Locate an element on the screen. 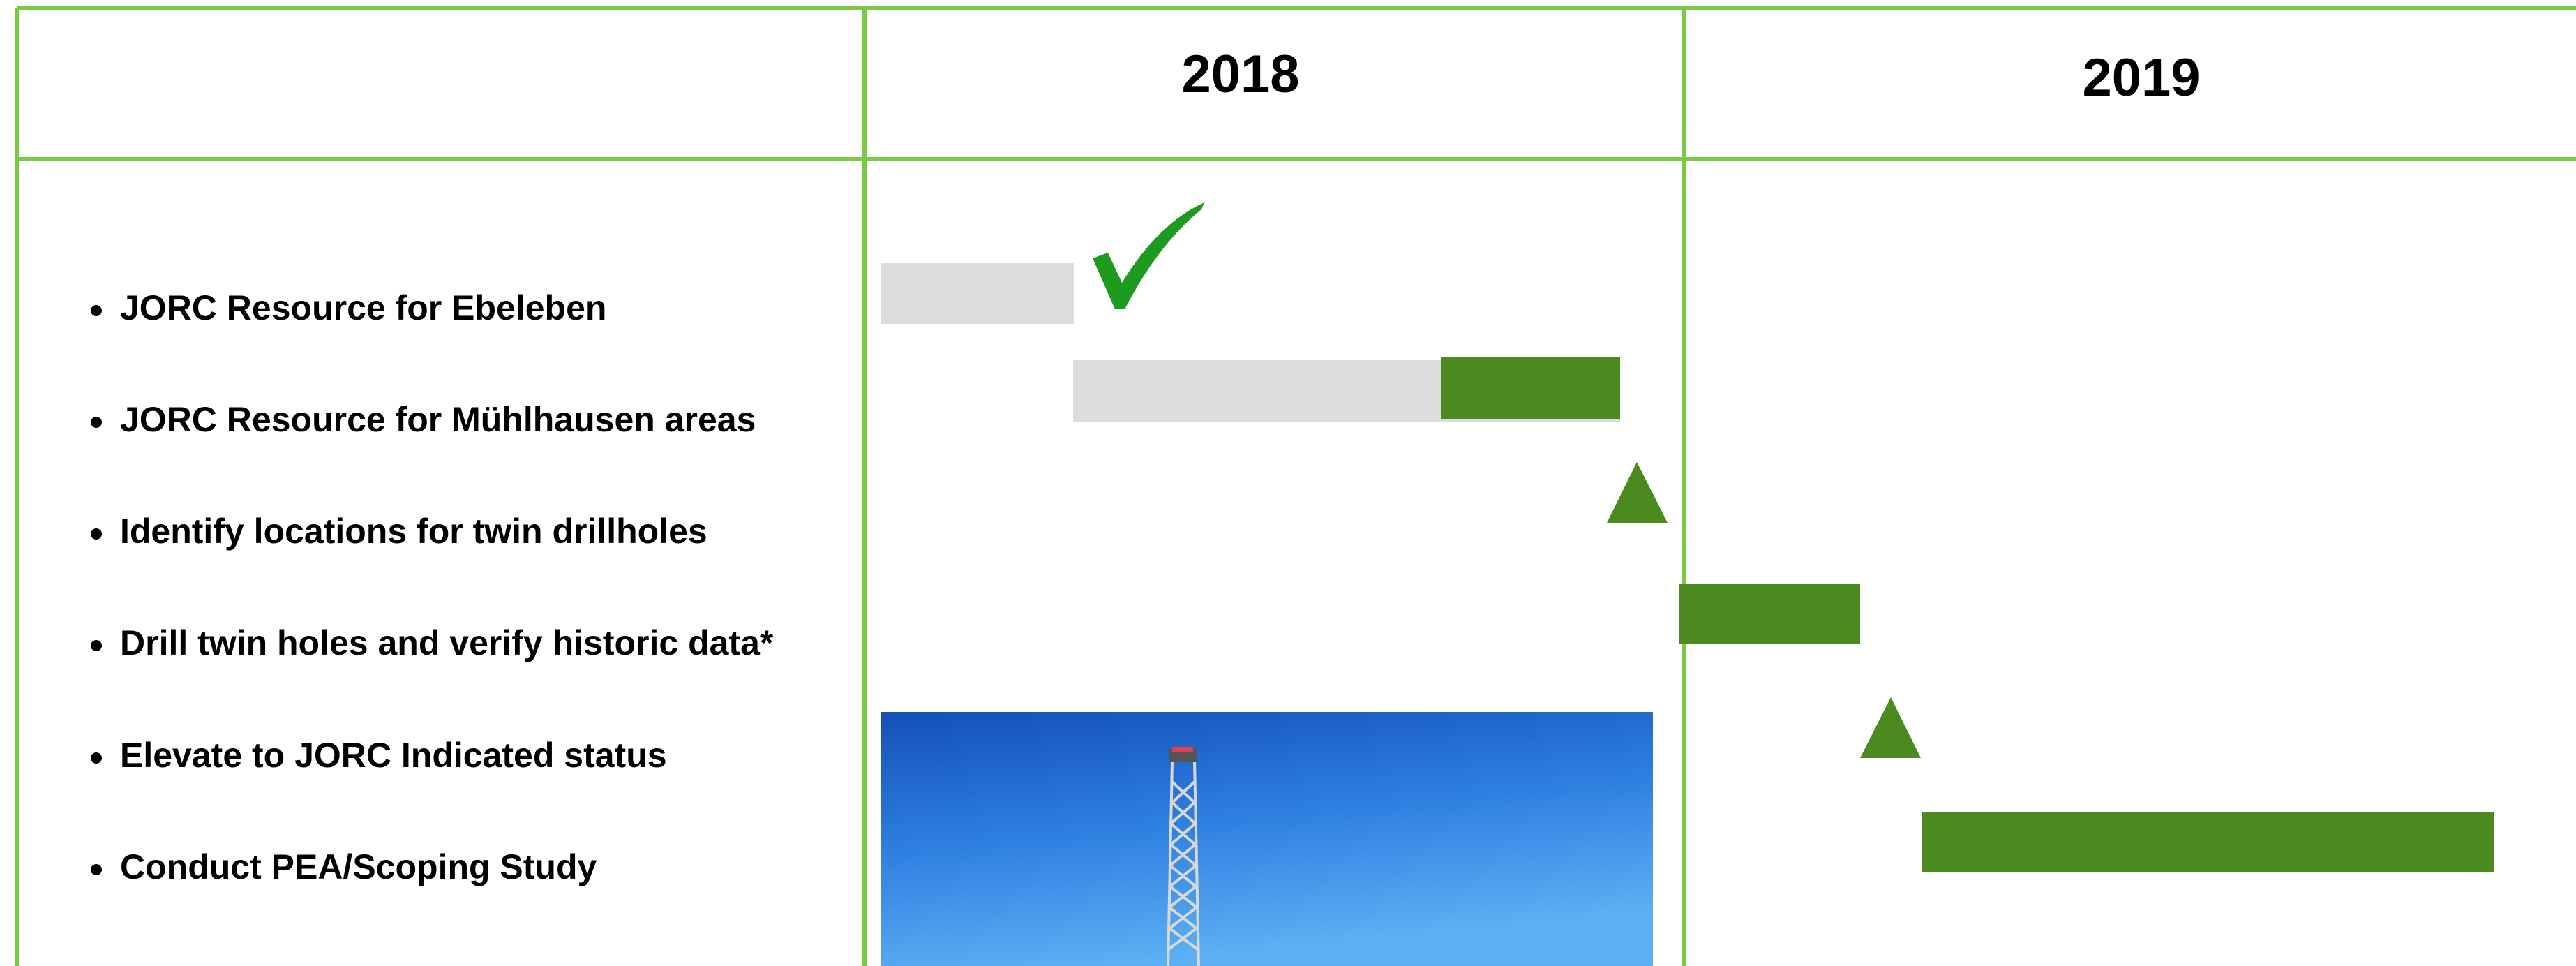 This screenshot has height=966, width=2576. task-label: JORC Resource for Ebeleben is located at coordinates (363, 307).